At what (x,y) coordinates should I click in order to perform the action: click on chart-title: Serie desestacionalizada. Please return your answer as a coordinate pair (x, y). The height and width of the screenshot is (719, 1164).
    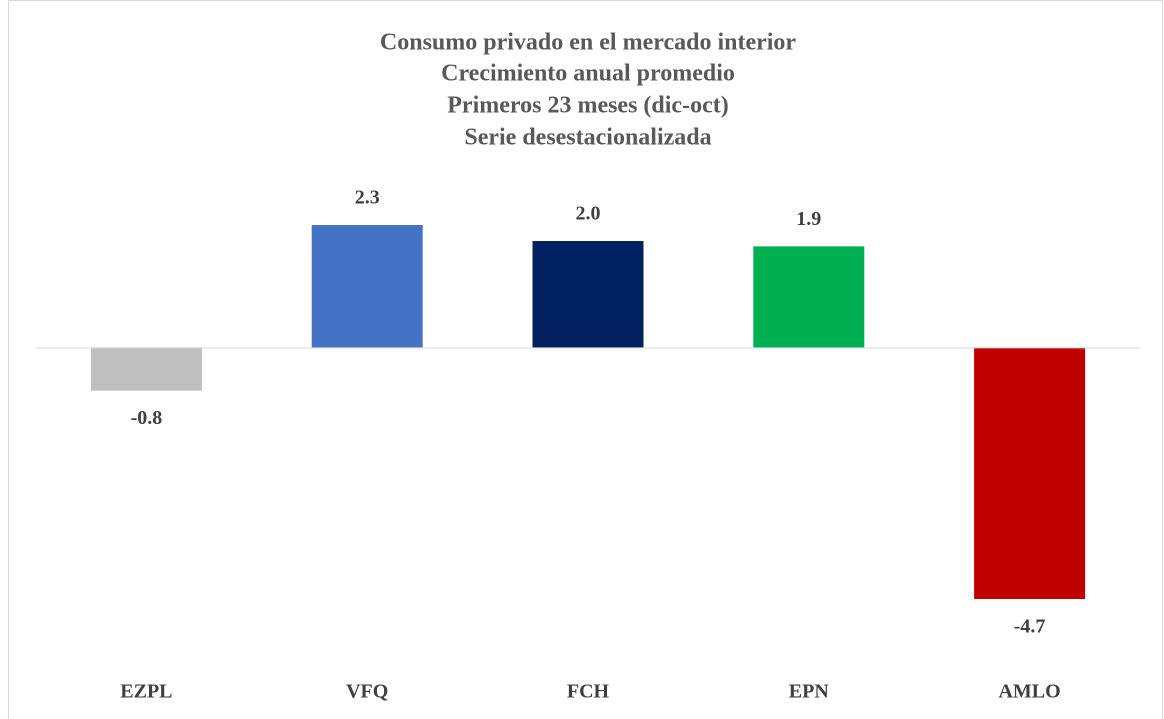
    Looking at the image, I should click on (587, 138).